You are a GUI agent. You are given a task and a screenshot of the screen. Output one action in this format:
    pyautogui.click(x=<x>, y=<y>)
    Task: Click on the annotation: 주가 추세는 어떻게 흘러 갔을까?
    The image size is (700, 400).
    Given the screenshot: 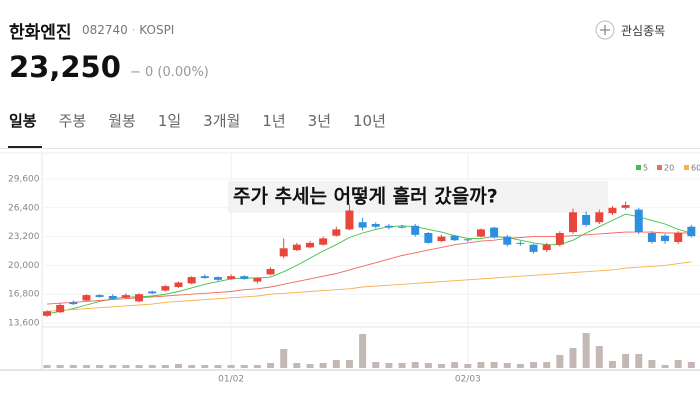 What is the action you would take?
    pyautogui.click(x=365, y=196)
    